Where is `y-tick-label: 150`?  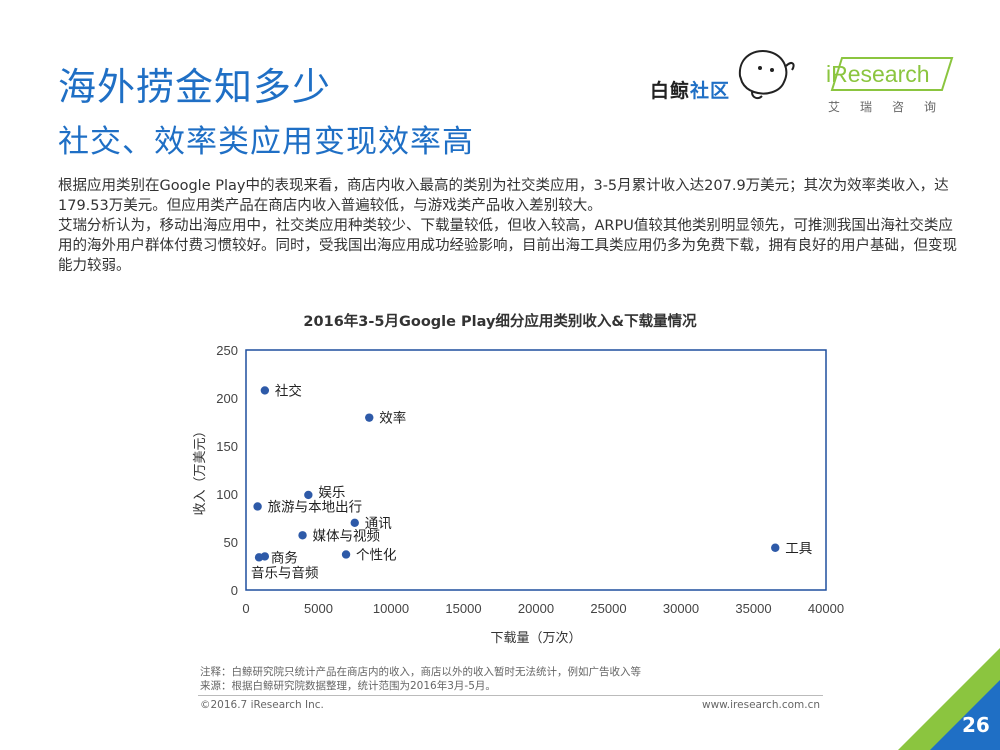
y-tick-label: 150 is located at coordinates (227, 446).